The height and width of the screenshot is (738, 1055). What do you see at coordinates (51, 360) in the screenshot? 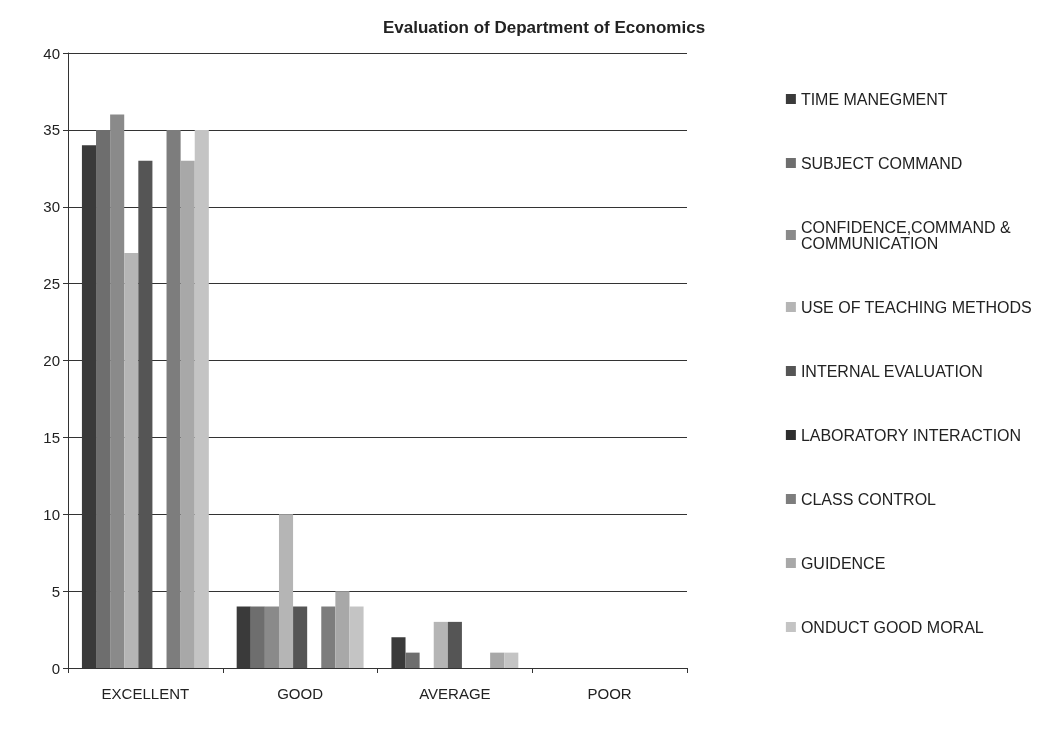
I see `y-tick-label: 20` at bounding box center [51, 360].